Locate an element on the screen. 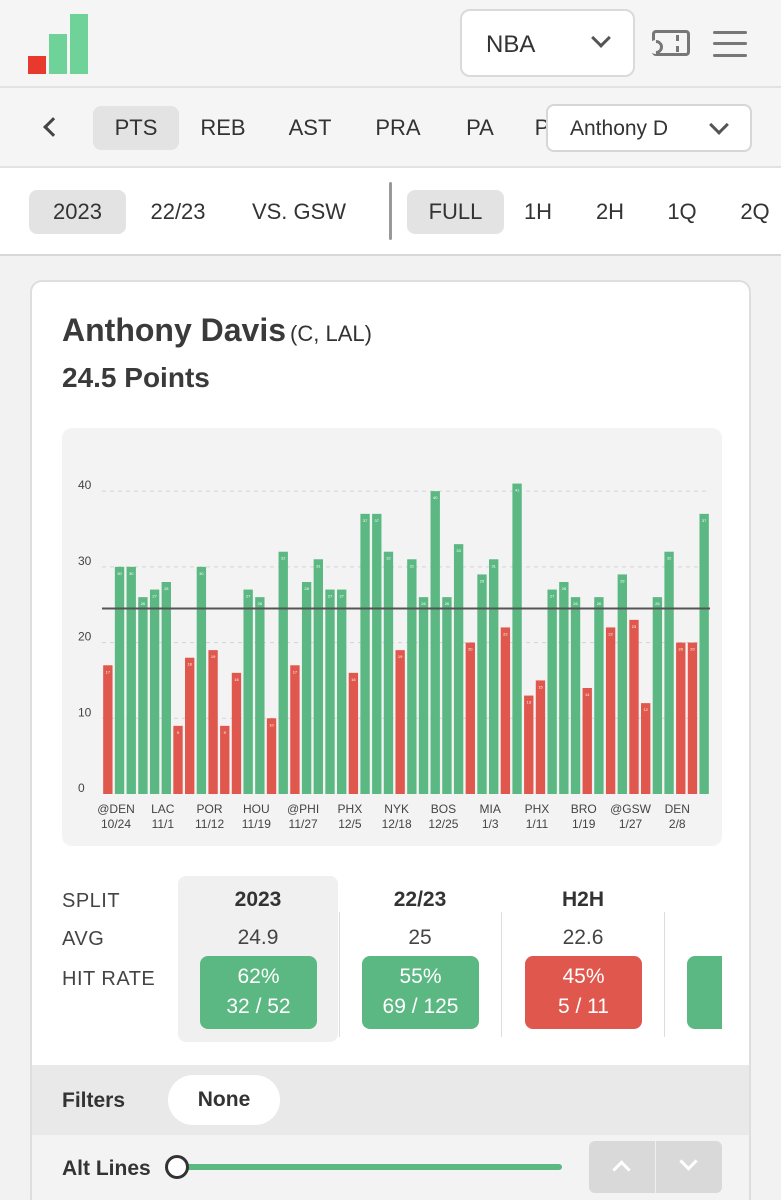 The image size is (781, 1200). chevron-left-icon is located at coordinates (53, 127).